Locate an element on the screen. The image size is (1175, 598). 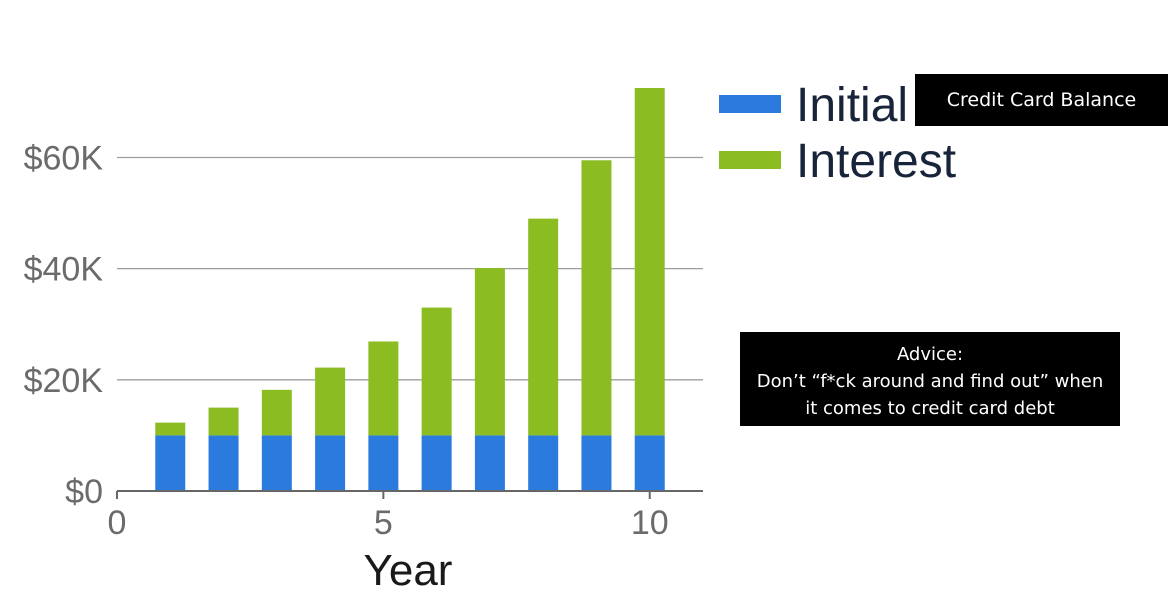
legend-swatch-interest is located at coordinates (750, 160).